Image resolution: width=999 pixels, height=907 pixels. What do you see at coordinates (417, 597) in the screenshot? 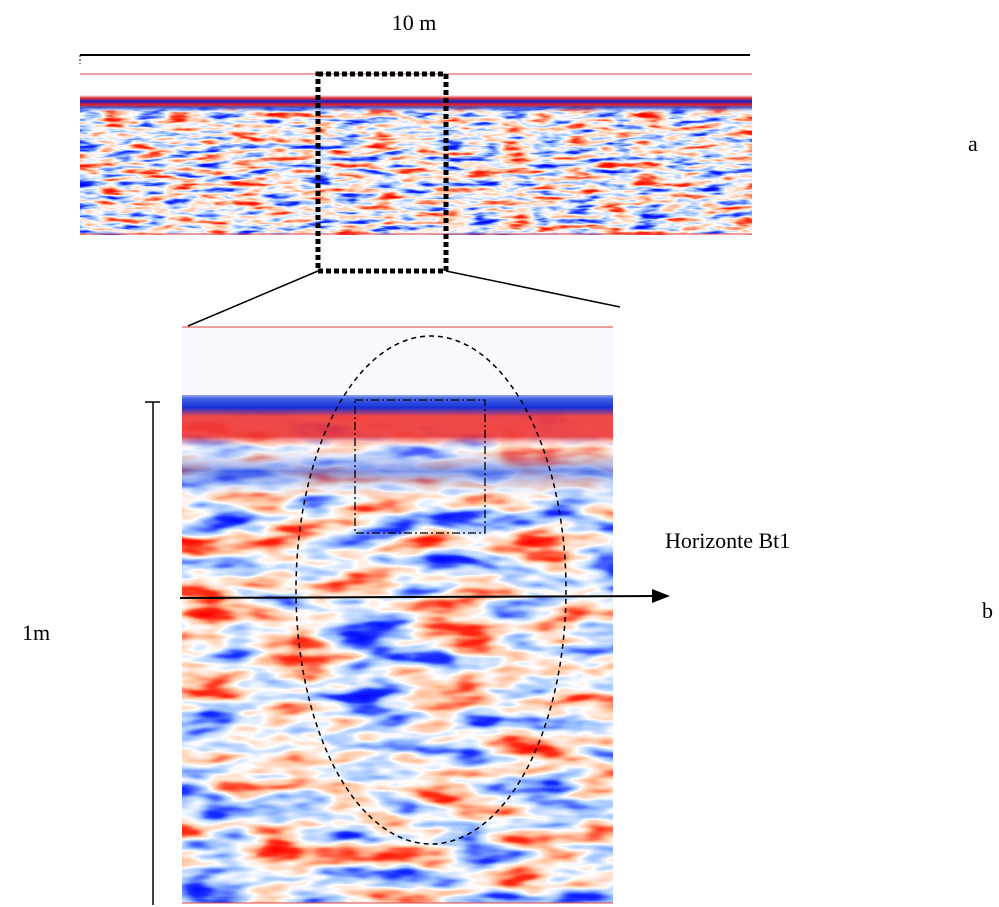
I see `horizon-arrow` at bounding box center [417, 597].